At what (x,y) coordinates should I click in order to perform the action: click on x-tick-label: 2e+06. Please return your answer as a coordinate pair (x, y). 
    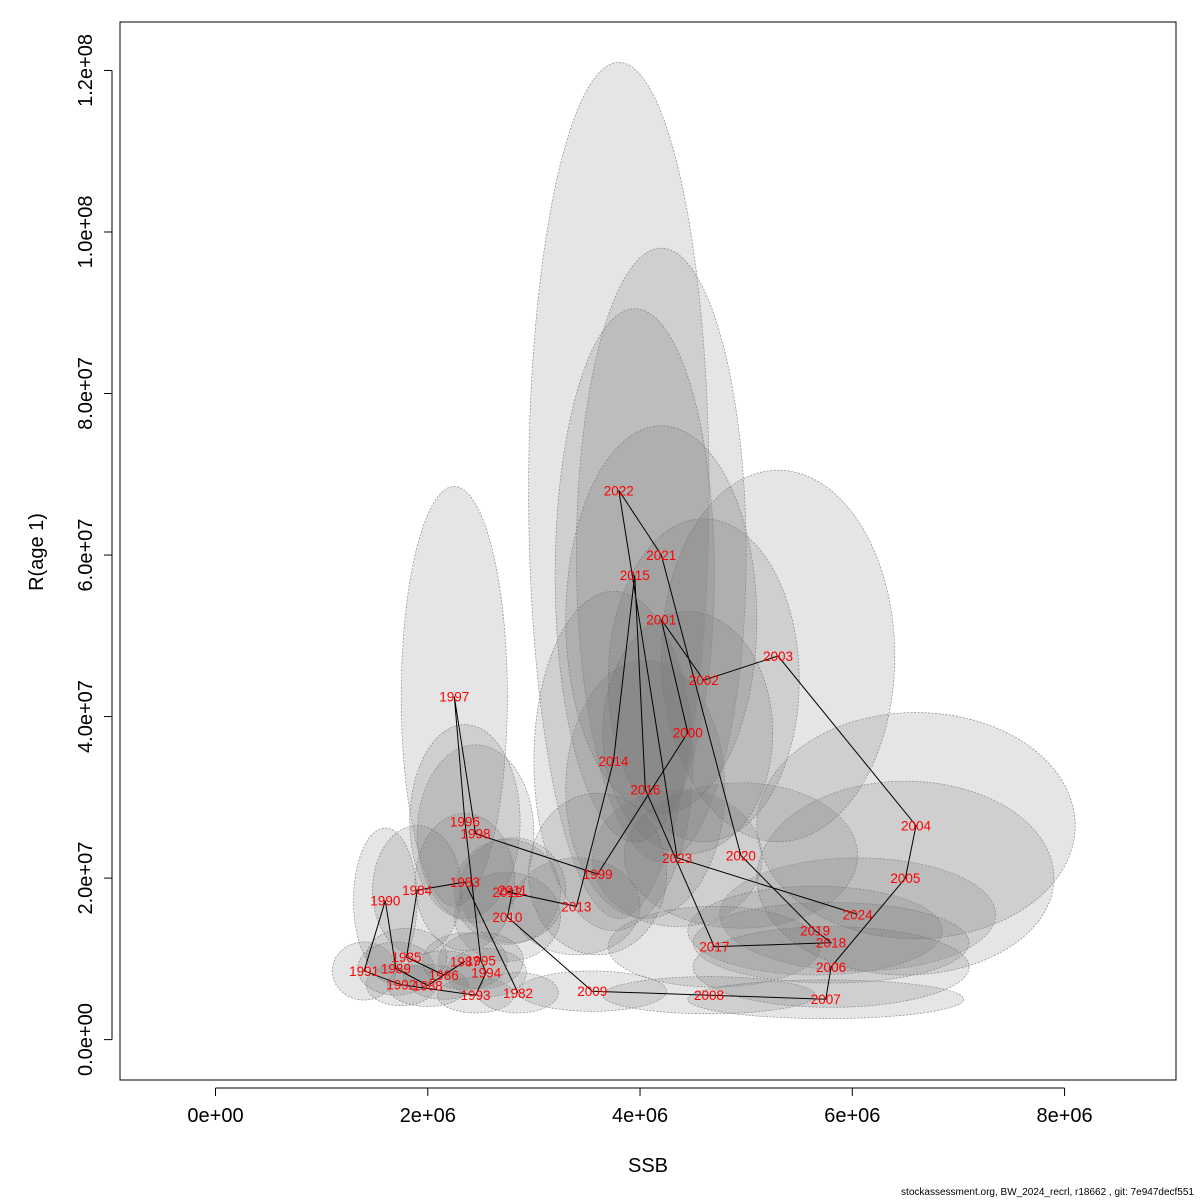
    Looking at the image, I should click on (428, 1116).